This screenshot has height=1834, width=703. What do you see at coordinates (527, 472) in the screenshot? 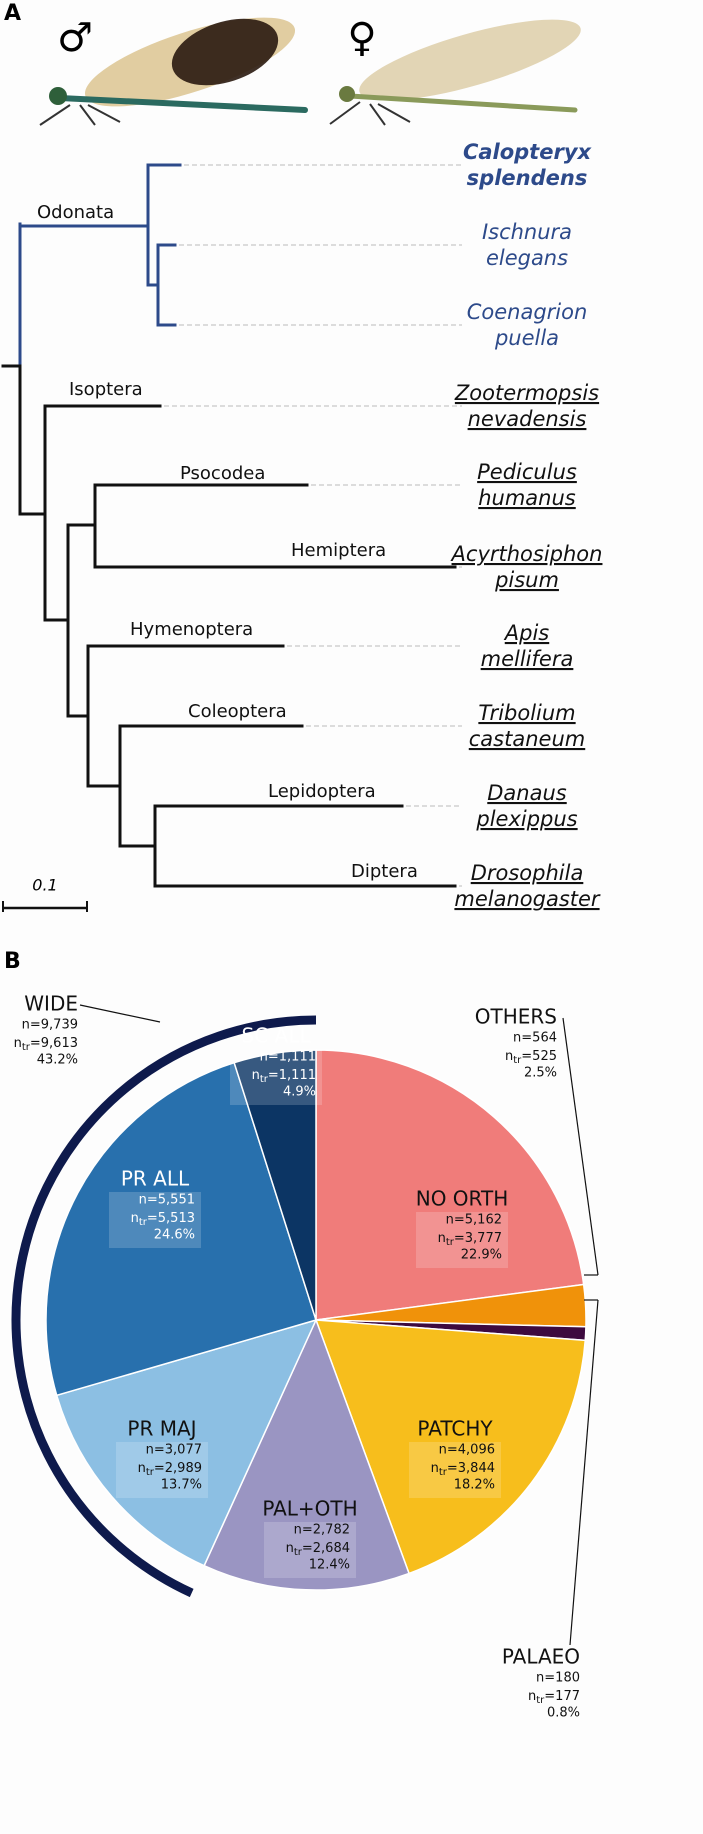
I see `species-name: Pediculus` at bounding box center [527, 472].